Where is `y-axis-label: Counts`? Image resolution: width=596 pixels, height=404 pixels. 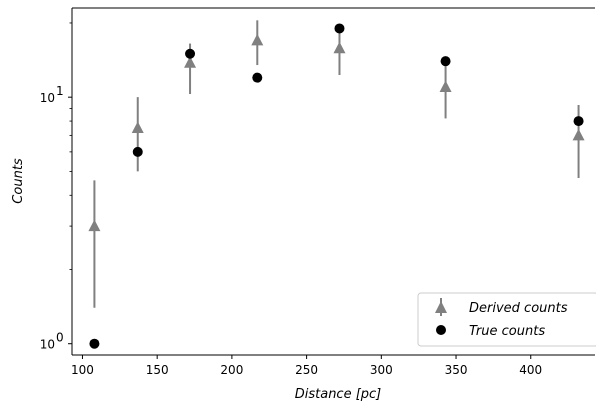
y-axis-label: Counts is located at coordinates (18, 181).